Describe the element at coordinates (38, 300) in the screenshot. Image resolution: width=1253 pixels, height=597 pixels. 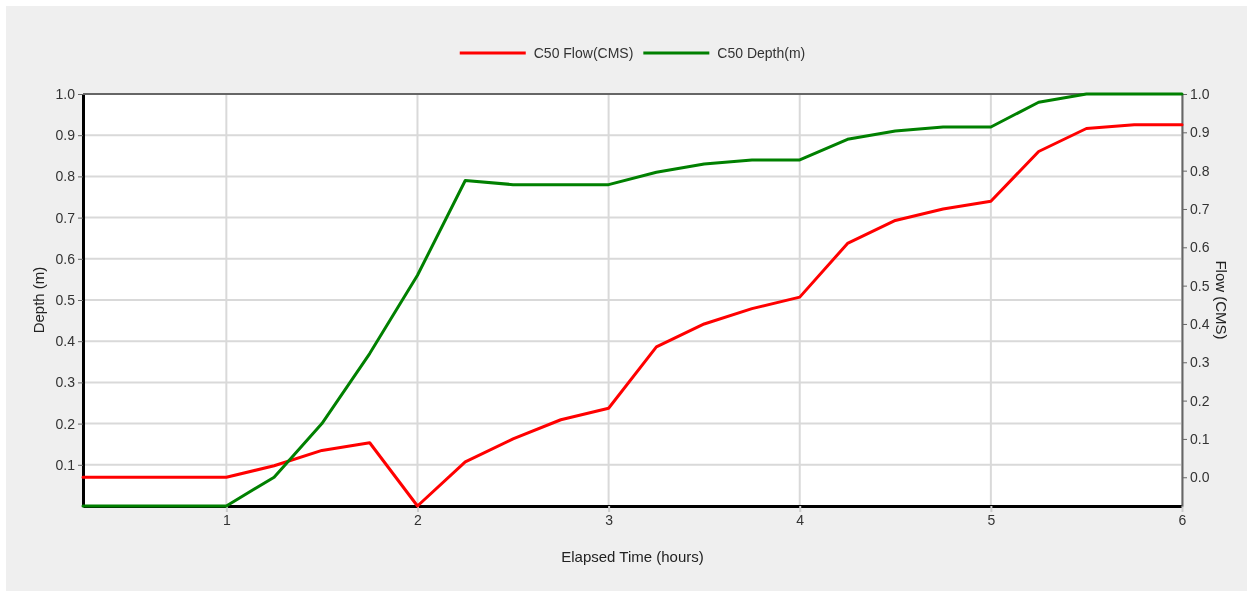
I see `y-axis-title: Depth (m)` at that location.